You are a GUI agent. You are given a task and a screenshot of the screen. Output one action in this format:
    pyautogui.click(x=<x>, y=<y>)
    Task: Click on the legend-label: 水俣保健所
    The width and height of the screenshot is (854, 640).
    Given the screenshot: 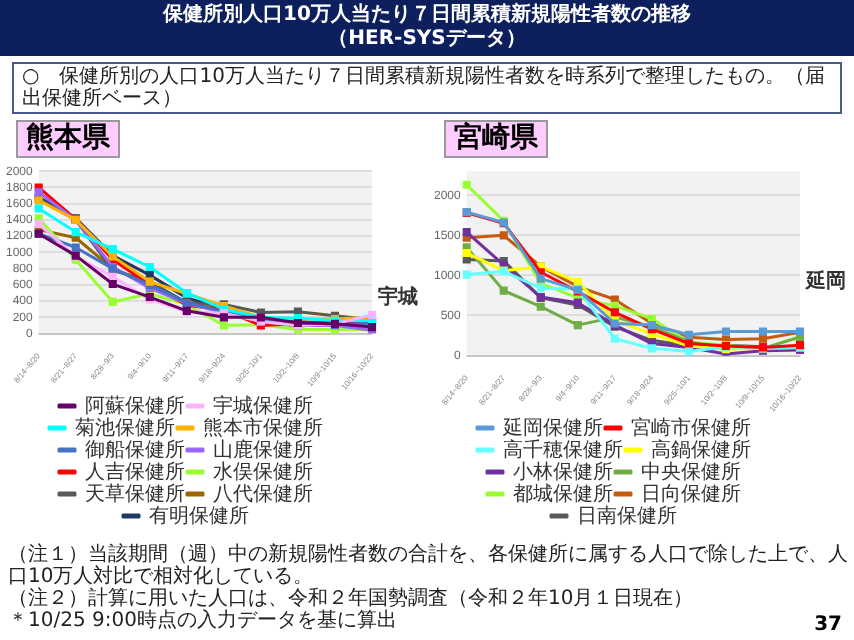 What is the action you would take?
    pyautogui.click(x=263, y=471)
    